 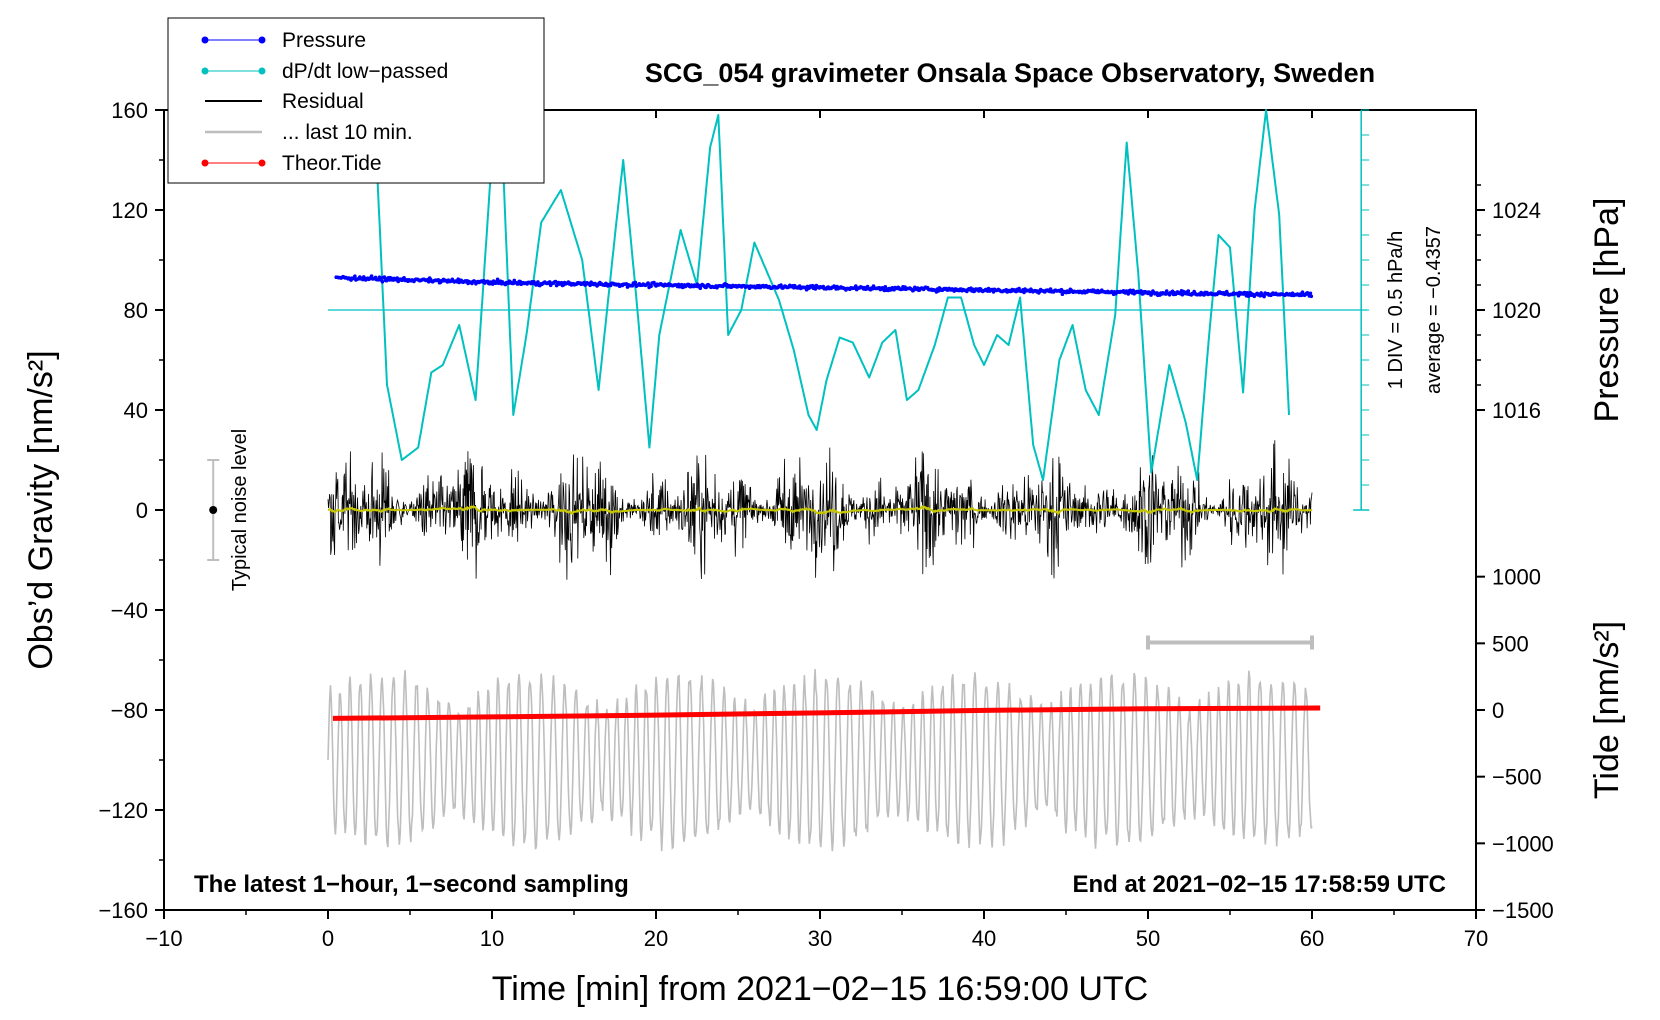 What do you see at coordinates (205, 163) in the screenshot?
I see `legend-marker-theor-tide` at bounding box center [205, 163].